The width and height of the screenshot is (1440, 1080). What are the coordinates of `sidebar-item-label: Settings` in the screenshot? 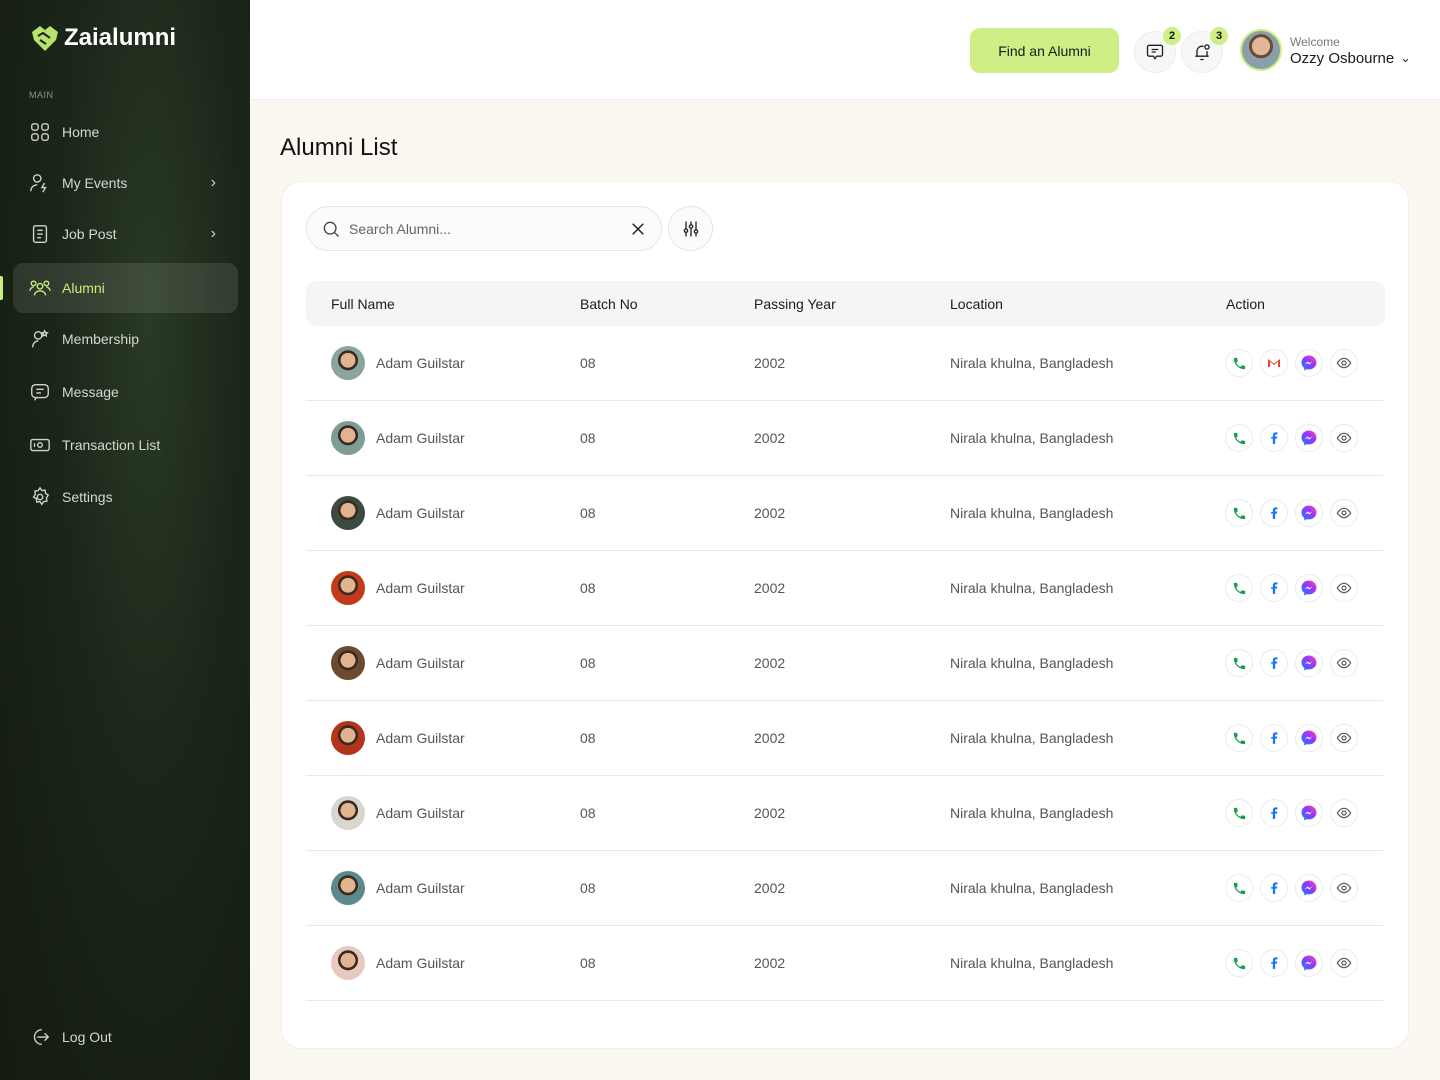 It's located at (87, 497).